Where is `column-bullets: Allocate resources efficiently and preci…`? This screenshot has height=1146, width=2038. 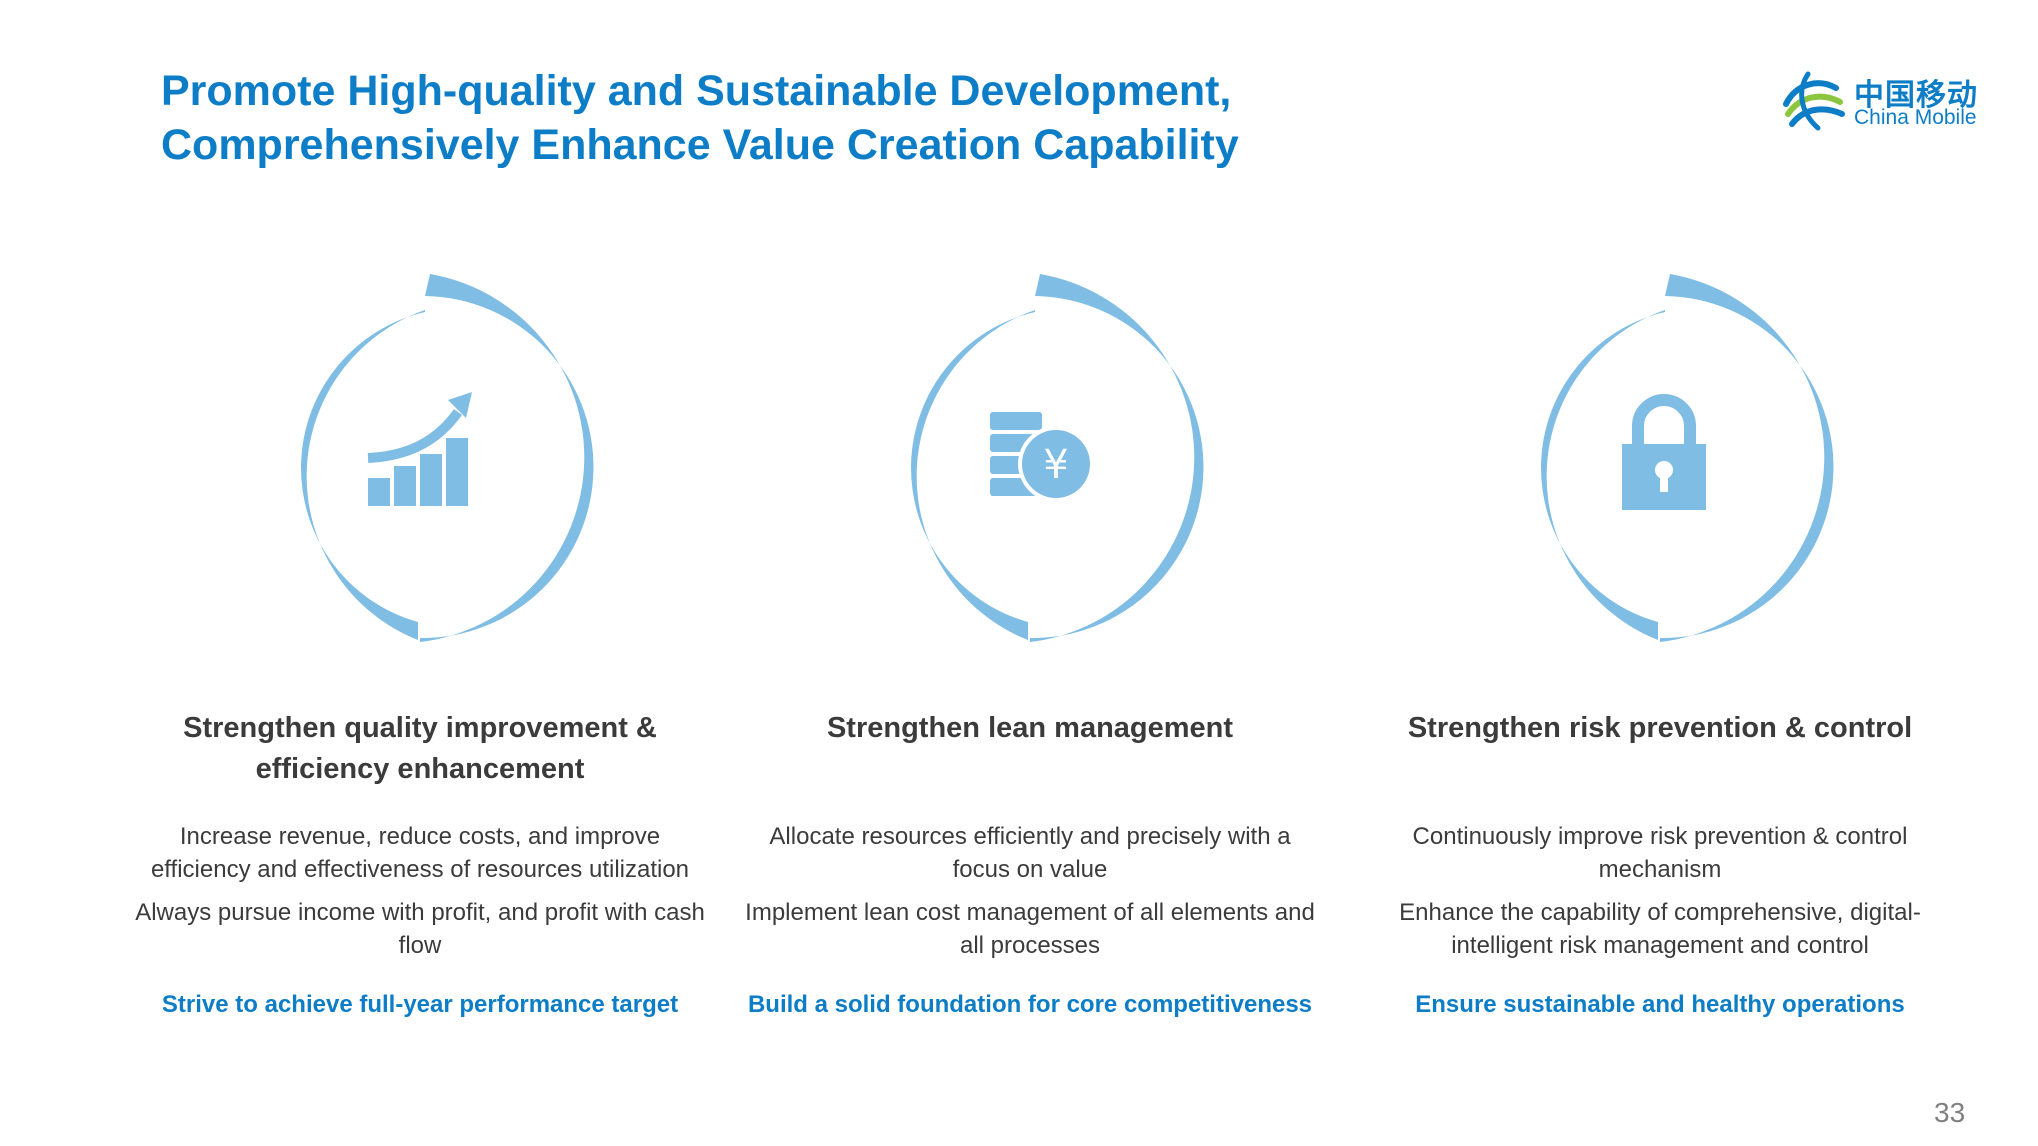
column-bullets: Allocate resources efficiently and preci… is located at coordinates (1030, 896).